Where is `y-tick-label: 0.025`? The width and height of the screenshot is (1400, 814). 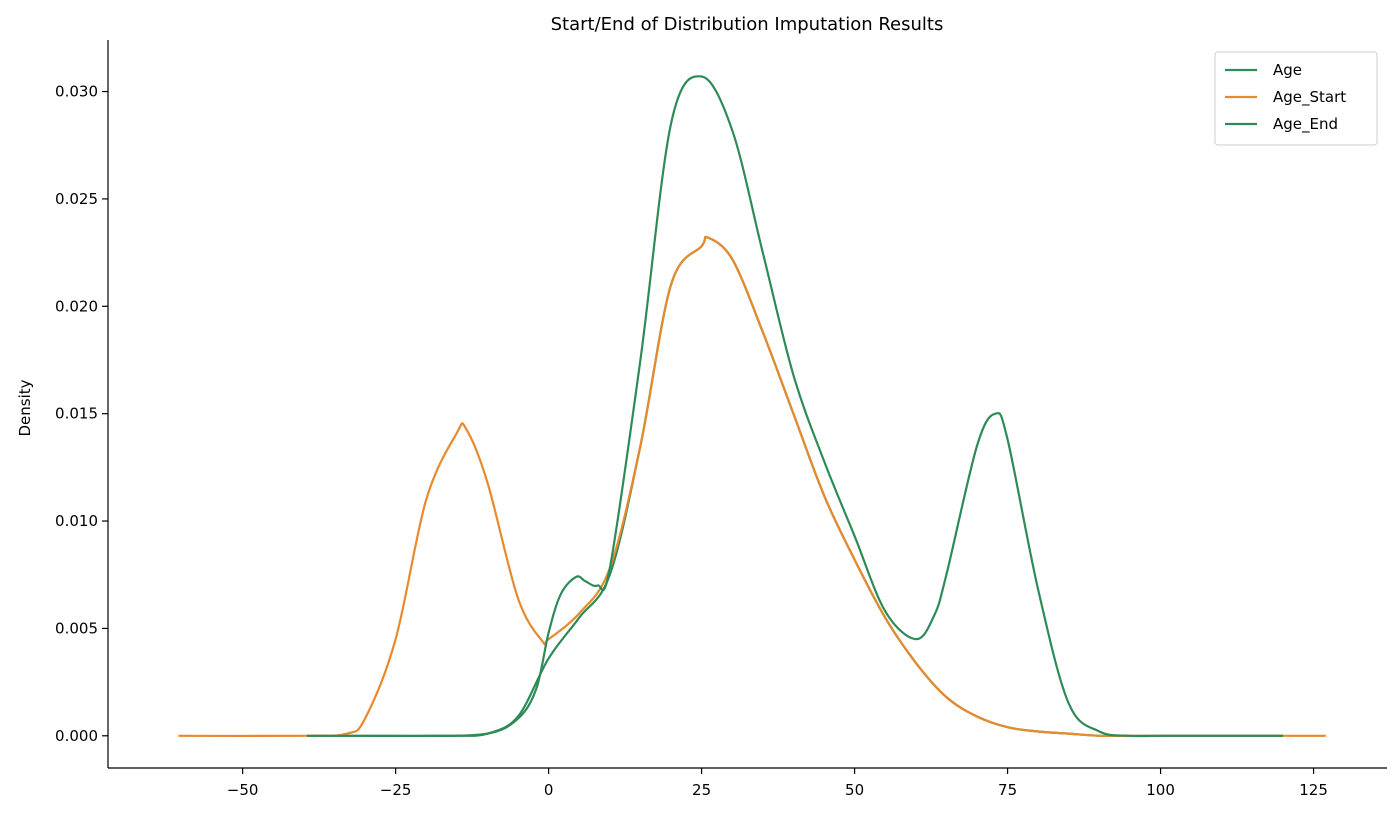
y-tick-label: 0.025 is located at coordinates (76, 199).